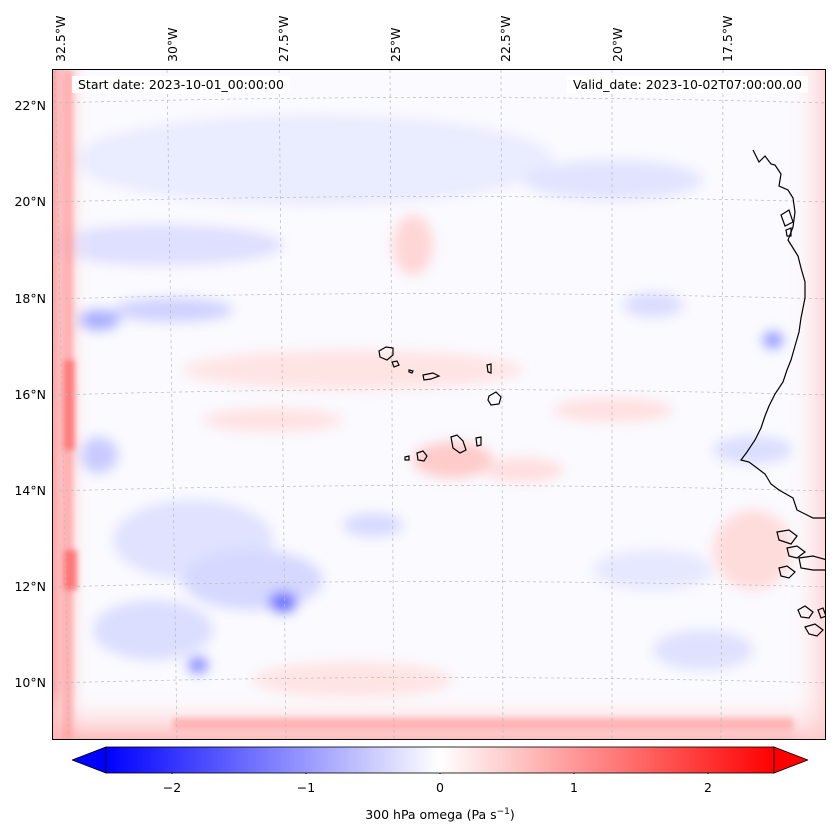 The width and height of the screenshot is (837, 839). I want to click on lon-label-22.5w: 22.5°W, so click(505, 38).